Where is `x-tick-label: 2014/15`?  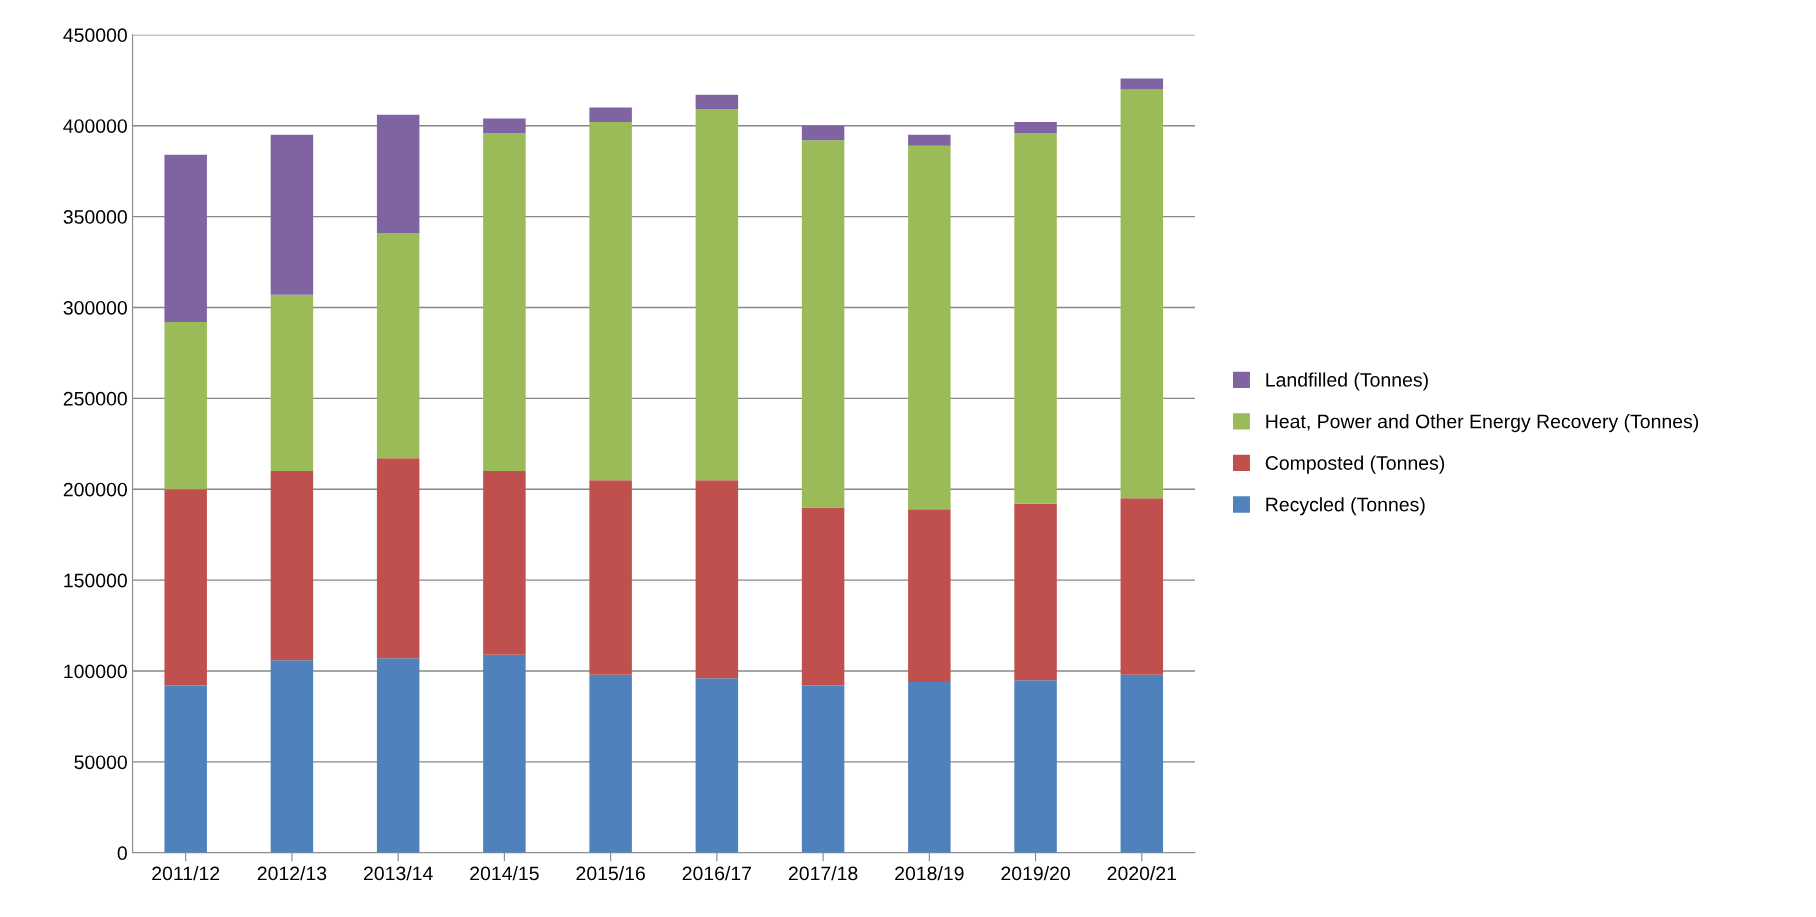 x-tick-label: 2014/15 is located at coordinates (504, 873).